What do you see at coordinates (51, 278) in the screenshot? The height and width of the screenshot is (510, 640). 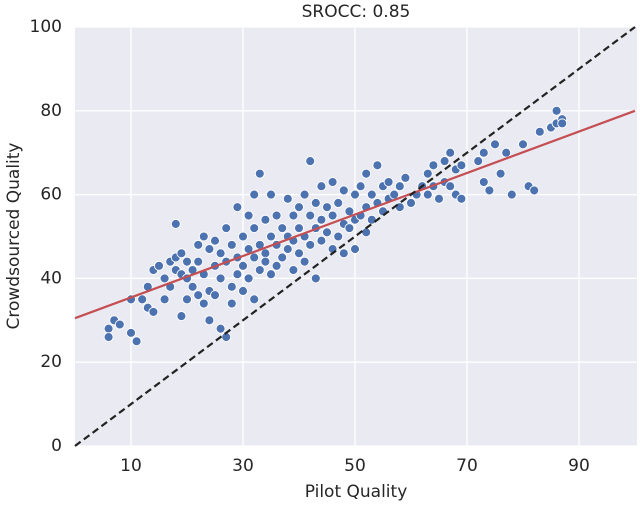 I see `y-tick-label: 40` at bounding box center [51, 278].